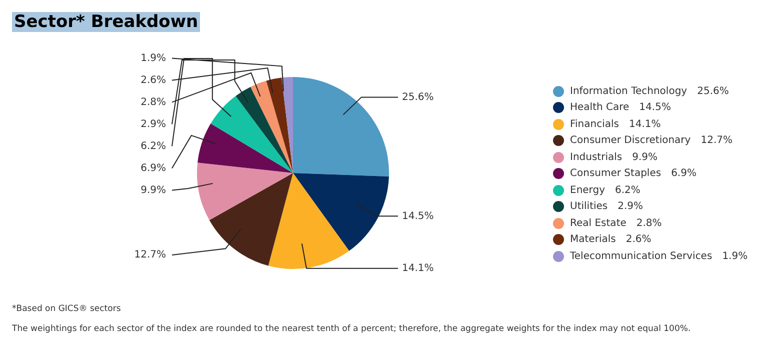 The height and width of the screenshot is (363, 770). What do you see at coordinates (616, 174) in the screenshot?
I see `legend-label: Consumer Staples` at bounding box center [616, 174].